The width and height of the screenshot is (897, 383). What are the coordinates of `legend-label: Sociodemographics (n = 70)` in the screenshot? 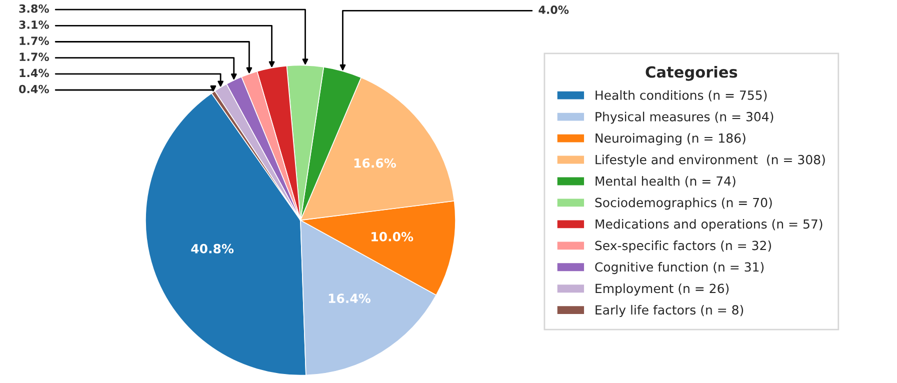 It's located at (683, 204).